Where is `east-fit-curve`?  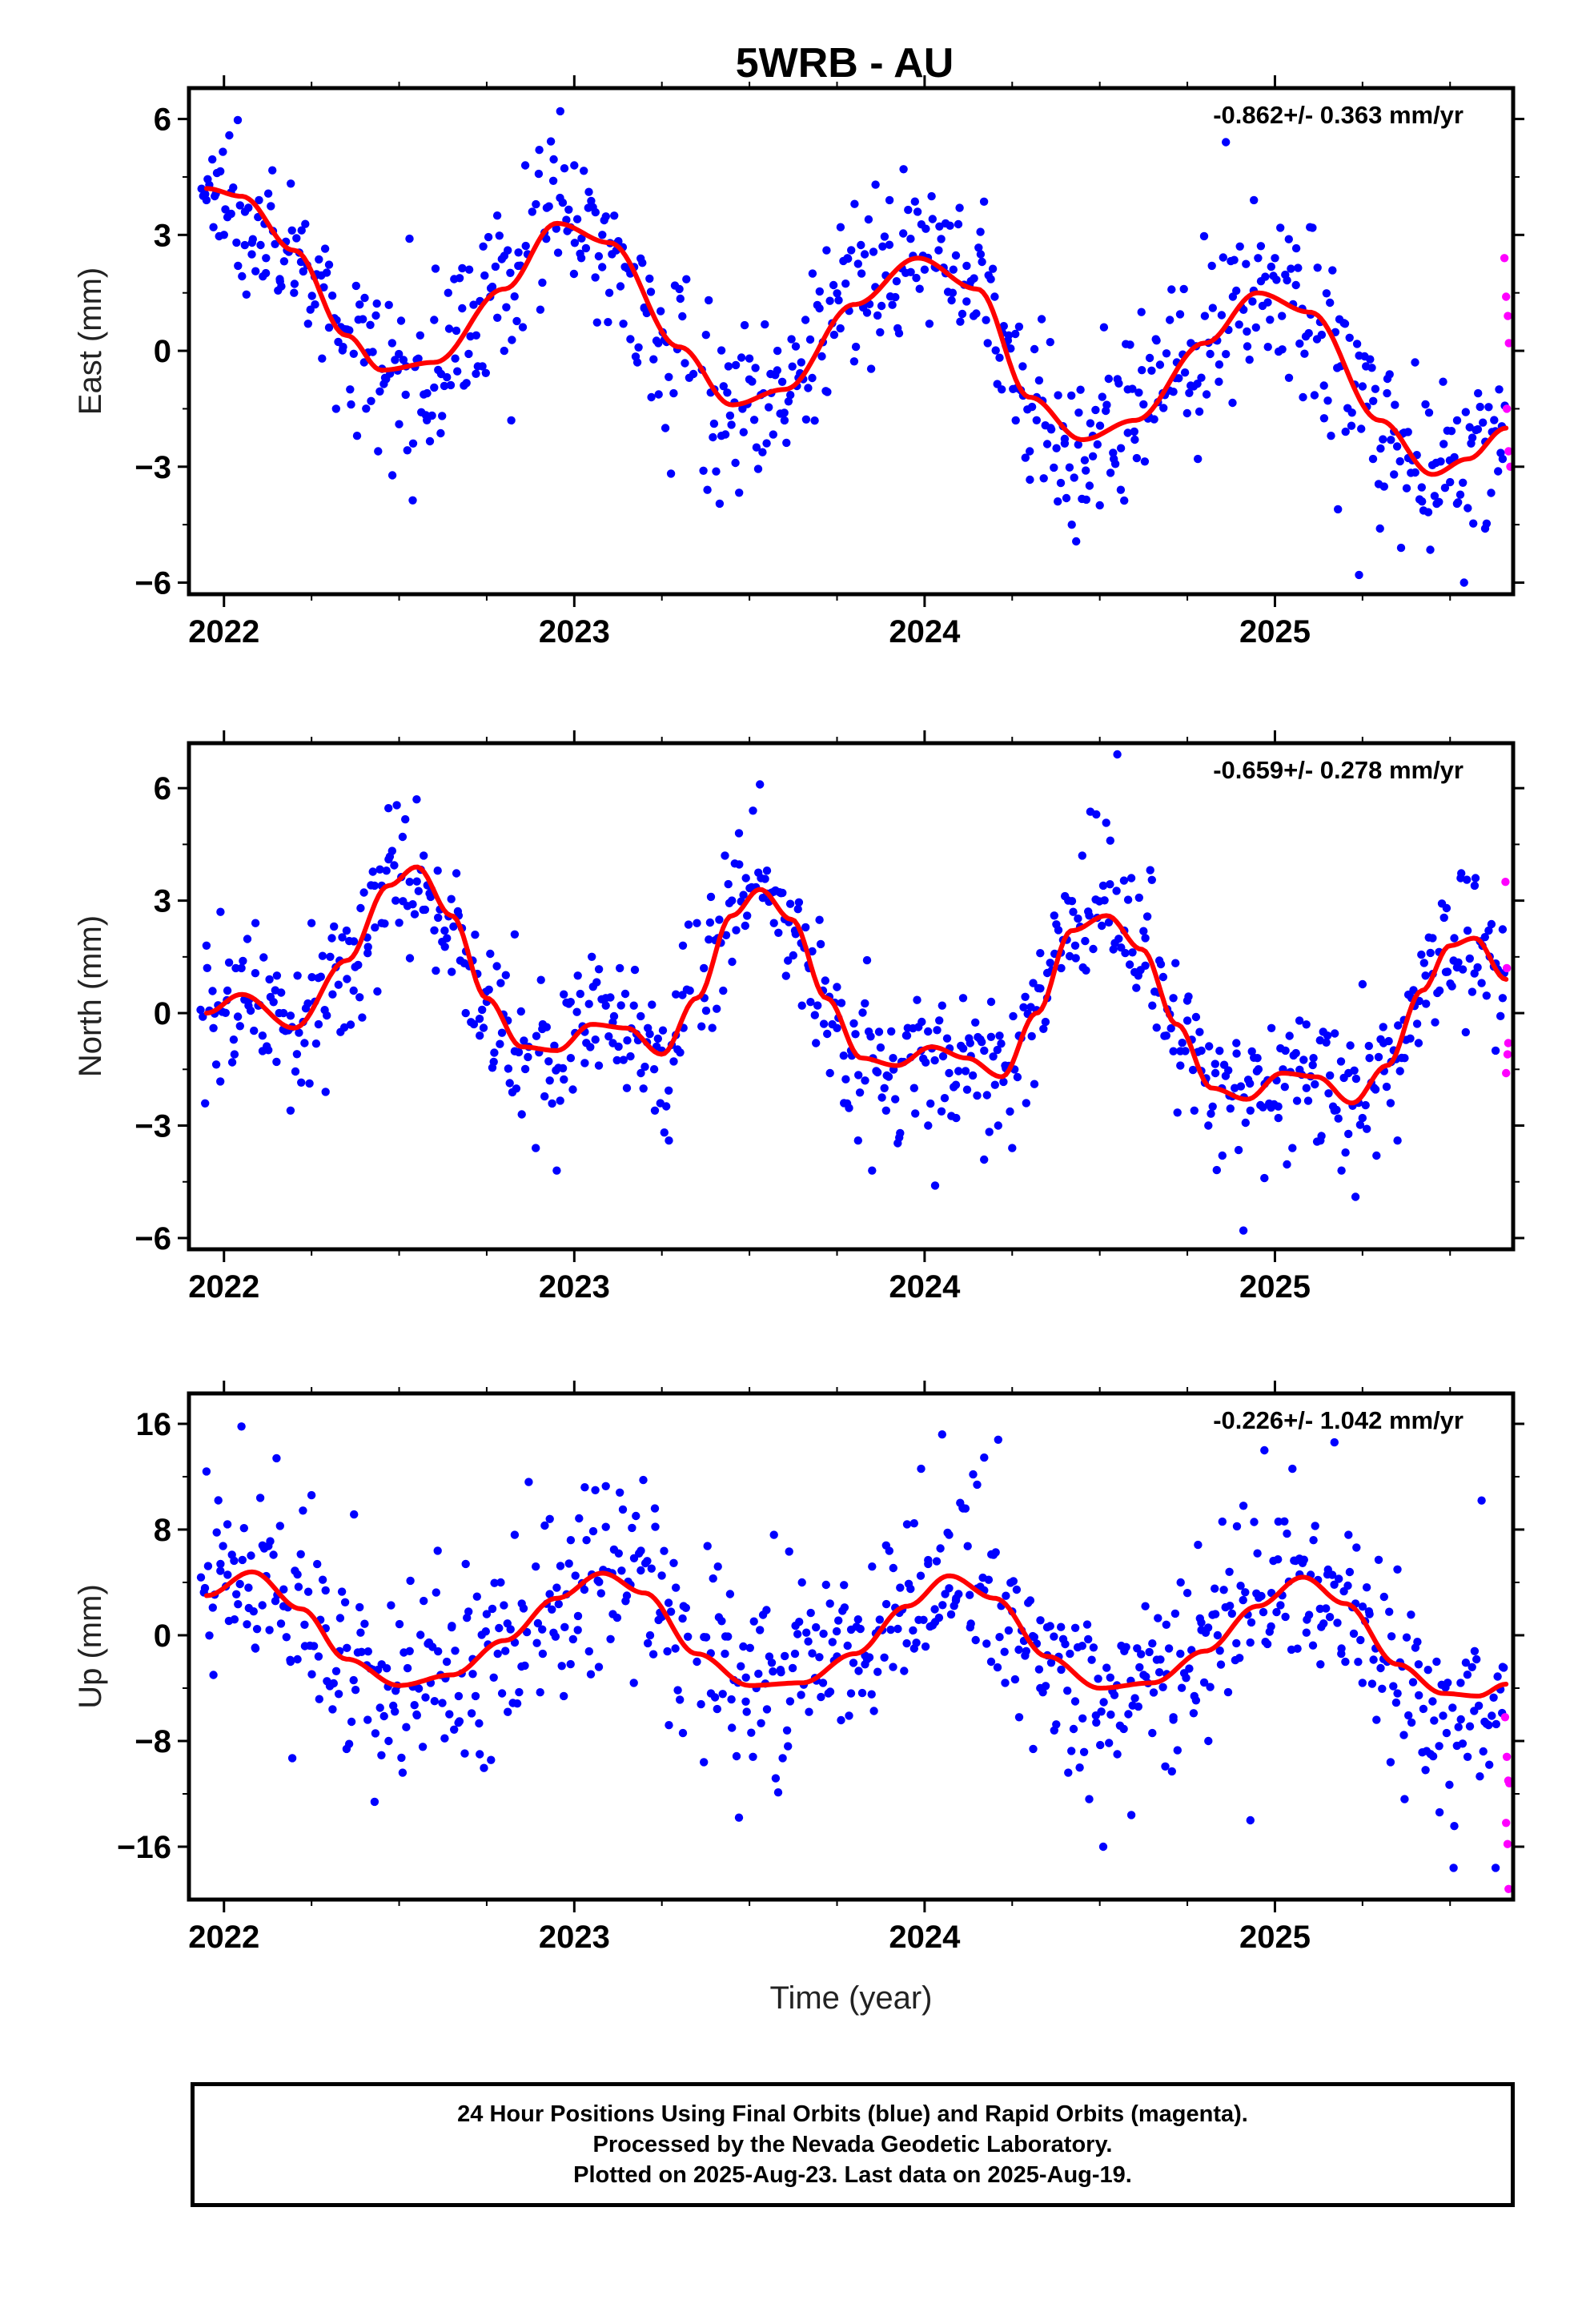
east-fit-curve is located at coordinates (856, 331).